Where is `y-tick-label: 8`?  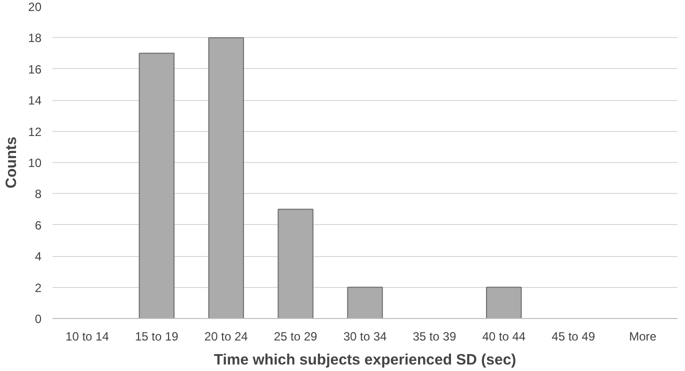
y-tick-label: 8 is located at coordinates (38, 194).